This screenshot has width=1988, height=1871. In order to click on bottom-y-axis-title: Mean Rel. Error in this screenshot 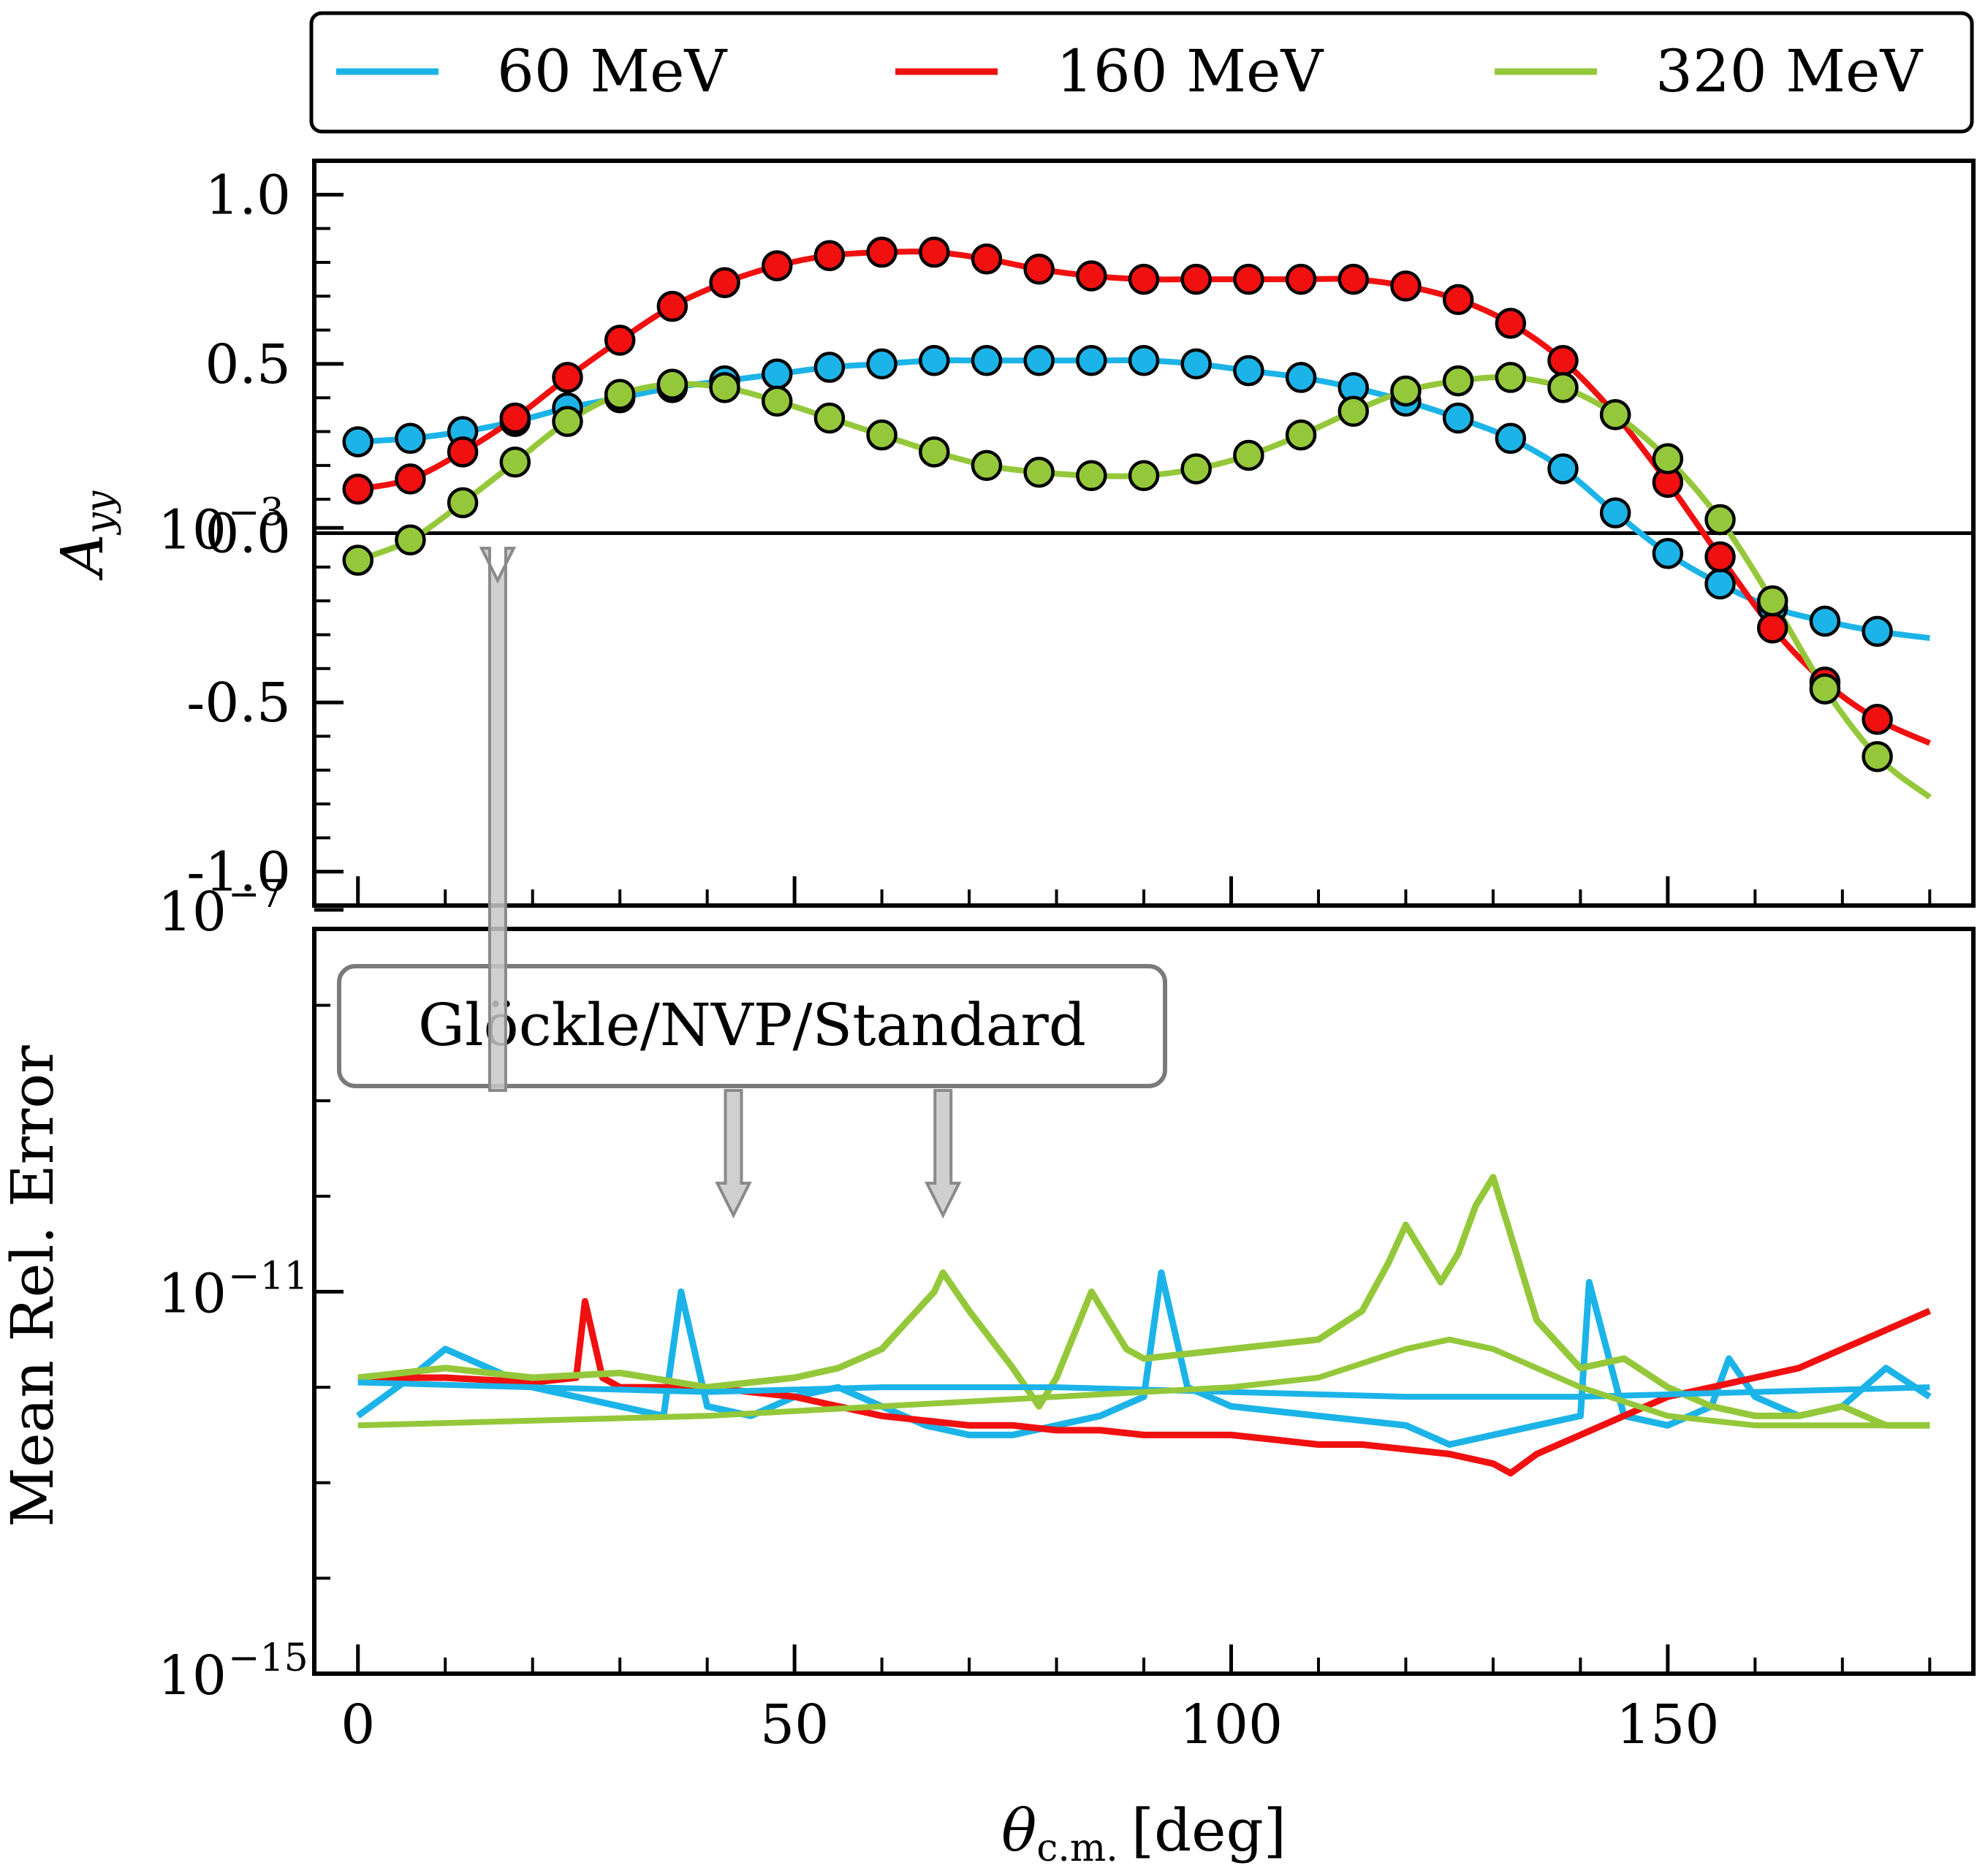, I will do `click(33, 1286)`.